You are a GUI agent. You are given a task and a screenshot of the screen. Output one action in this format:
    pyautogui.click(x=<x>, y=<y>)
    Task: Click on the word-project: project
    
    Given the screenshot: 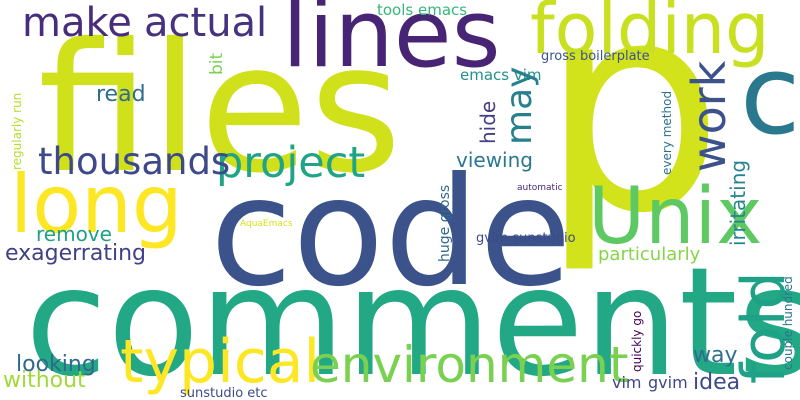 What is the action you would take?
    pyautogui.click(x=291, y=163)
    